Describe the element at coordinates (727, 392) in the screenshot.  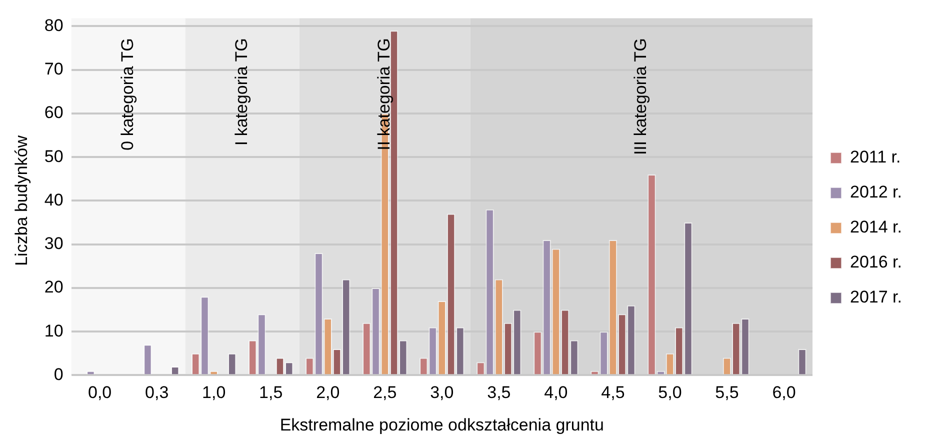
I see `x-tick-label: 5,5` at that location.